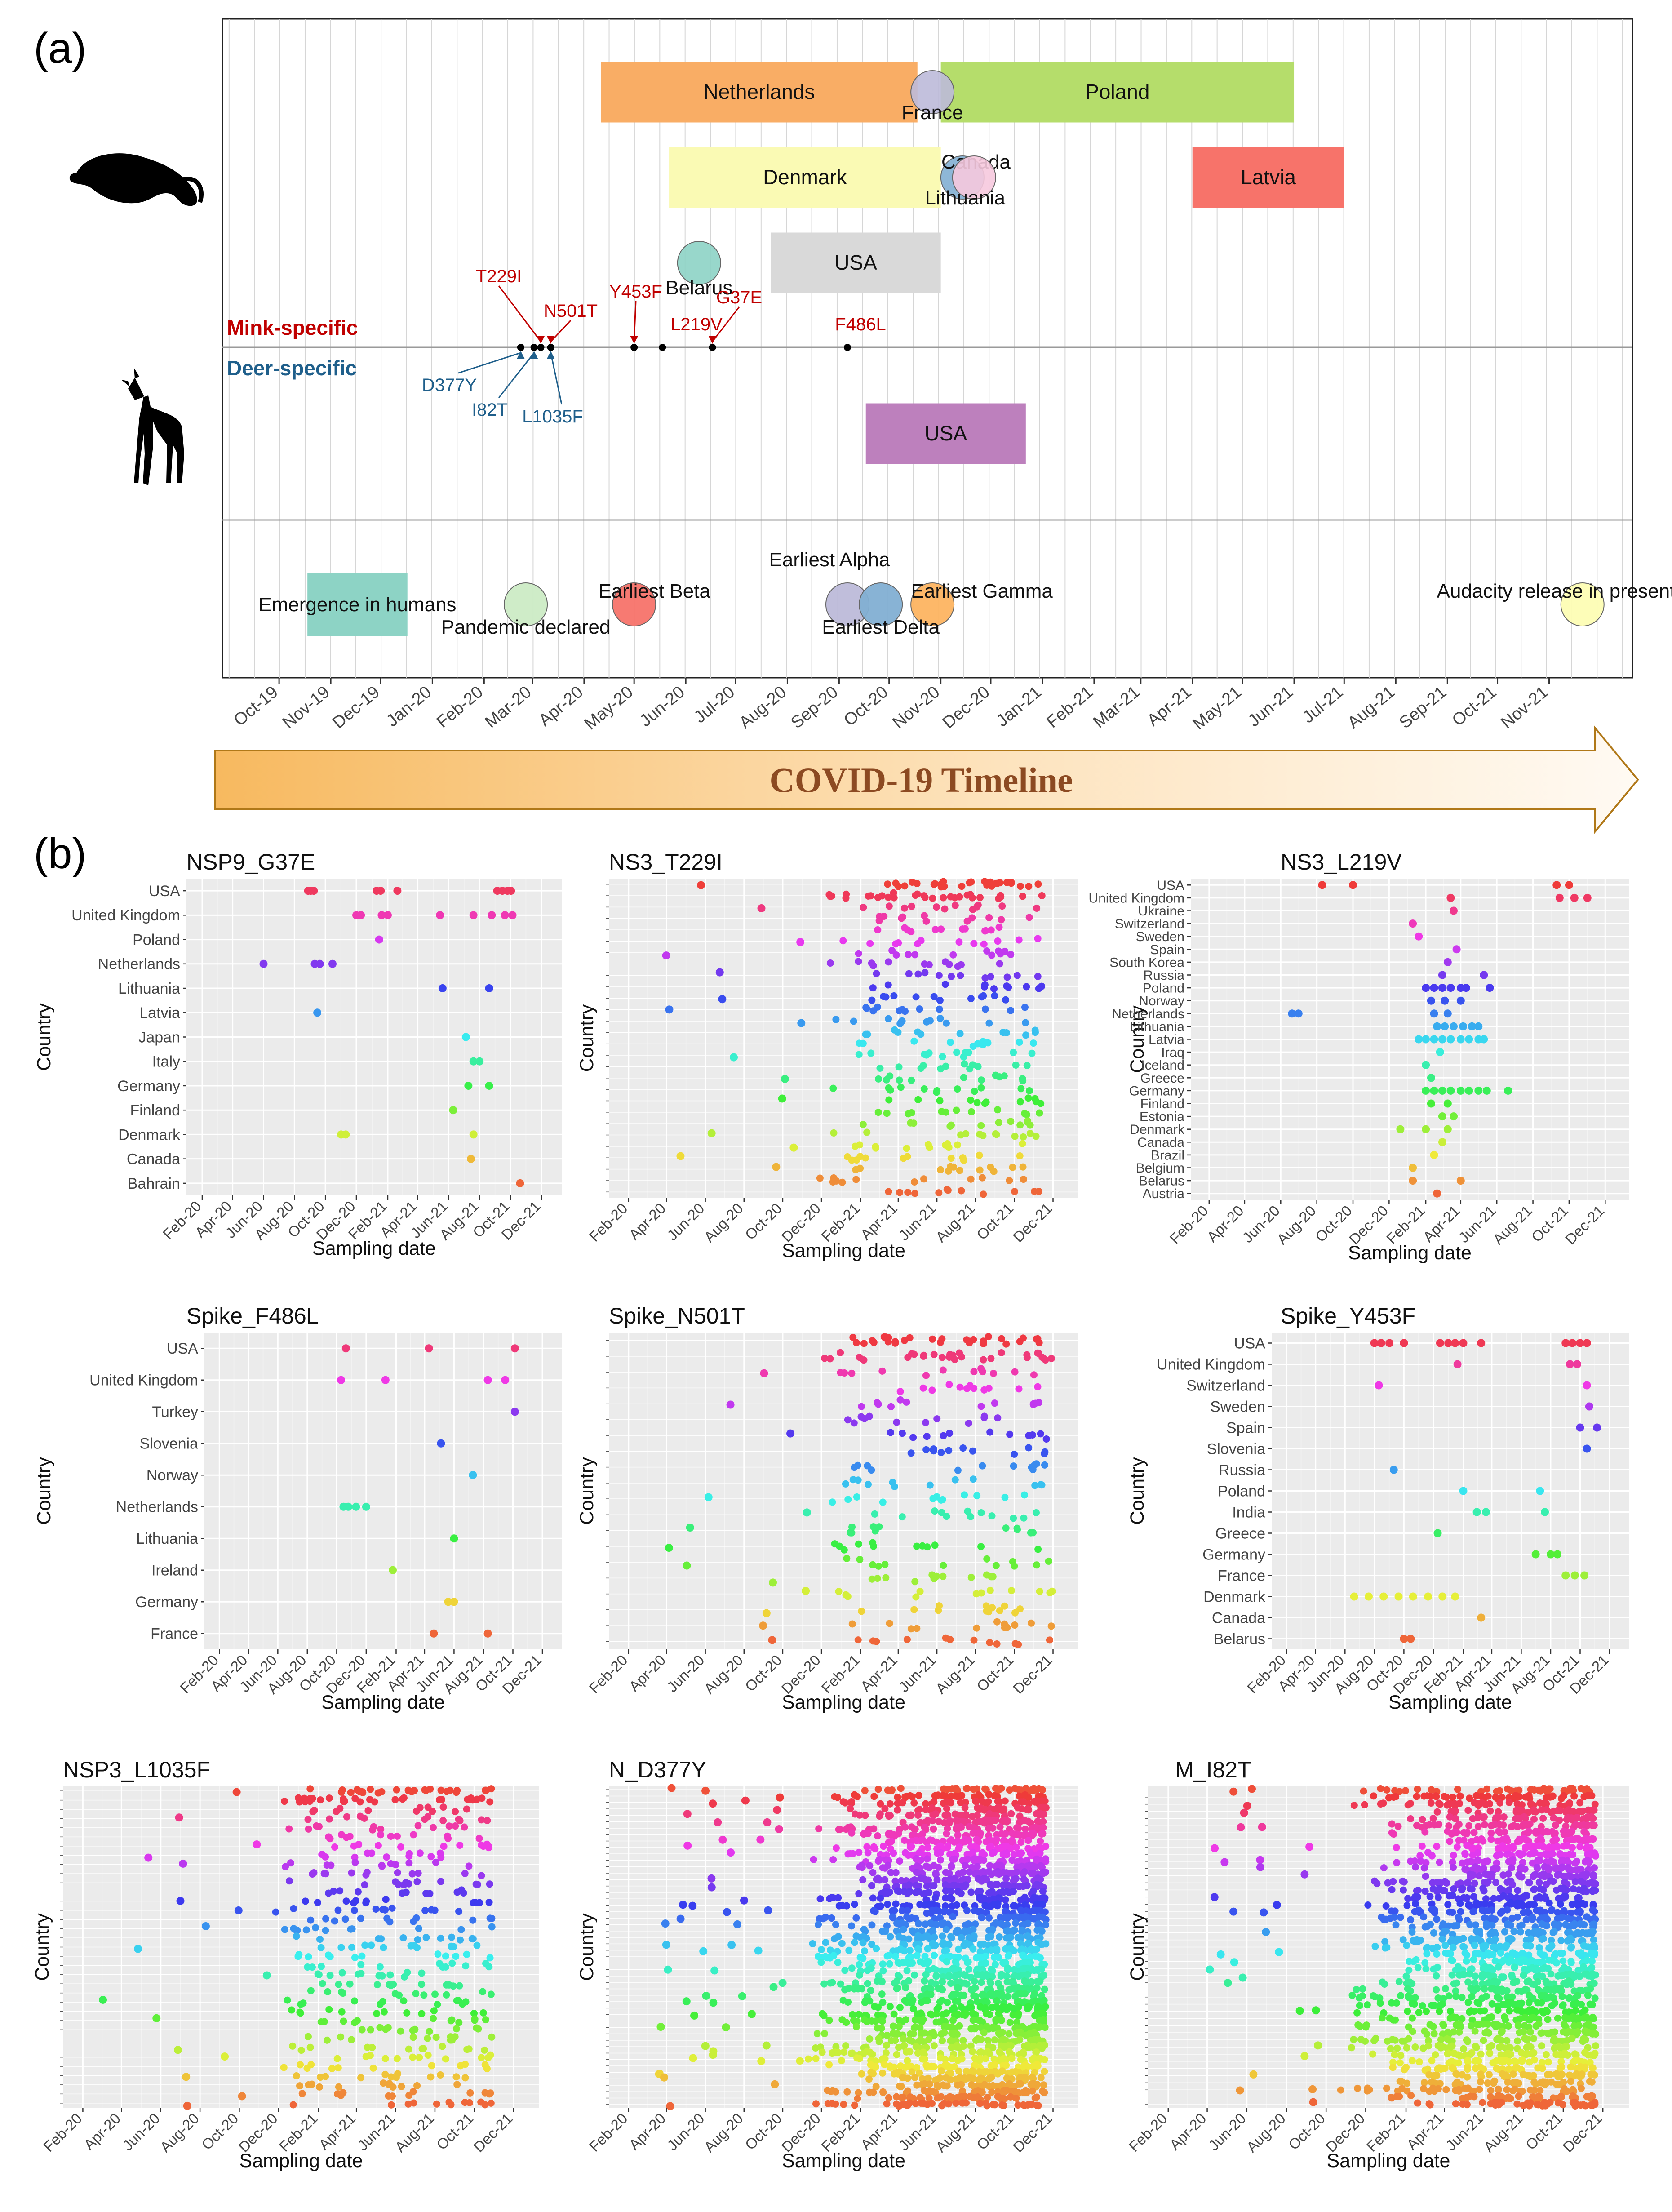 The image size is (1672, 2212). I want to click on mink-mutation-arrow, so click(635, 321).